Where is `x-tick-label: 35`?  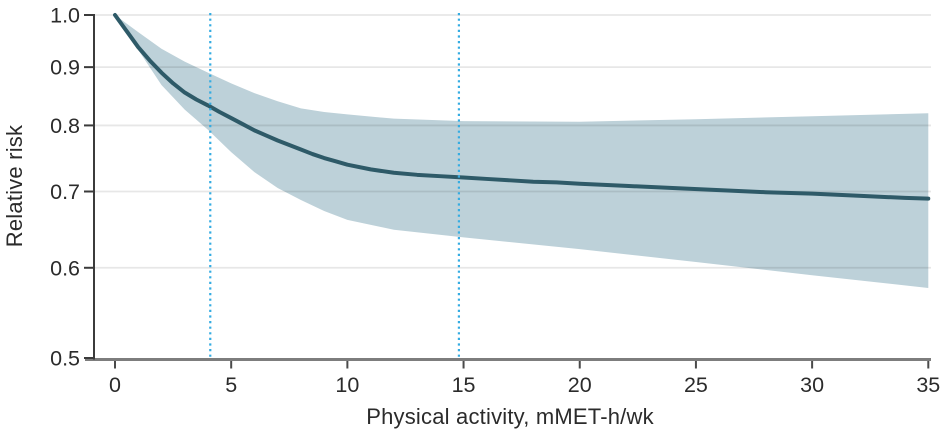
x-tick-label: 35 is located at coordinates (928, 385).